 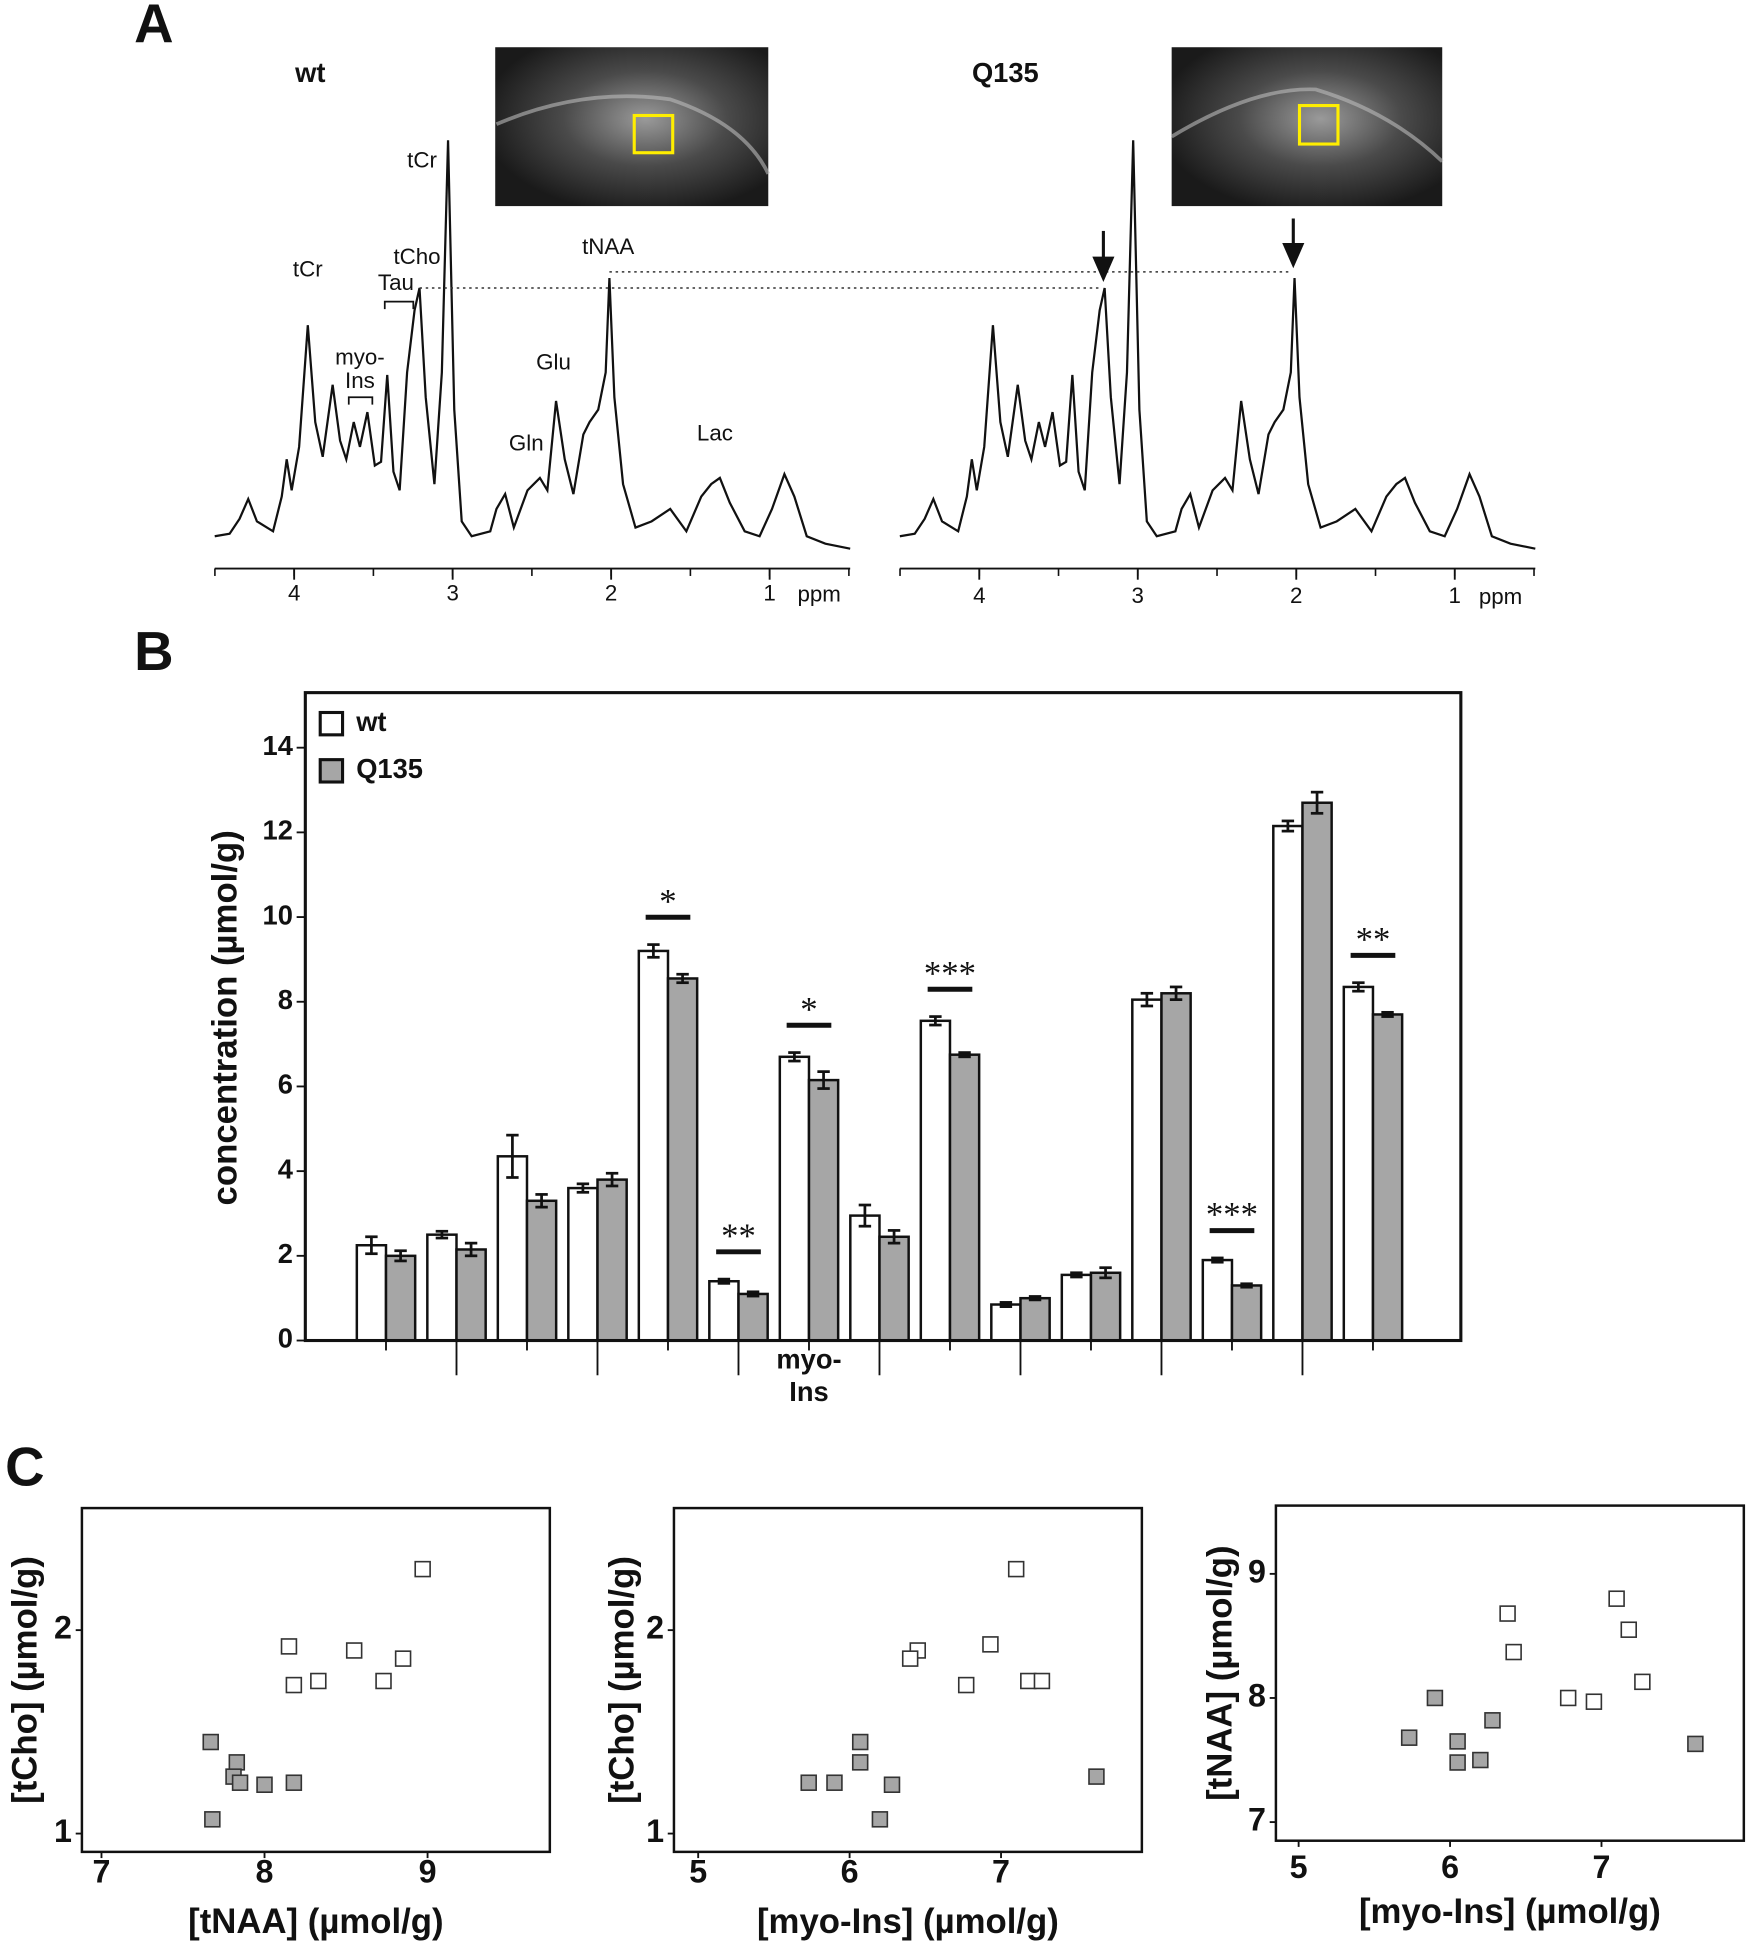 I want to click on peak-label: tNAA, so click(x=608, y=246).